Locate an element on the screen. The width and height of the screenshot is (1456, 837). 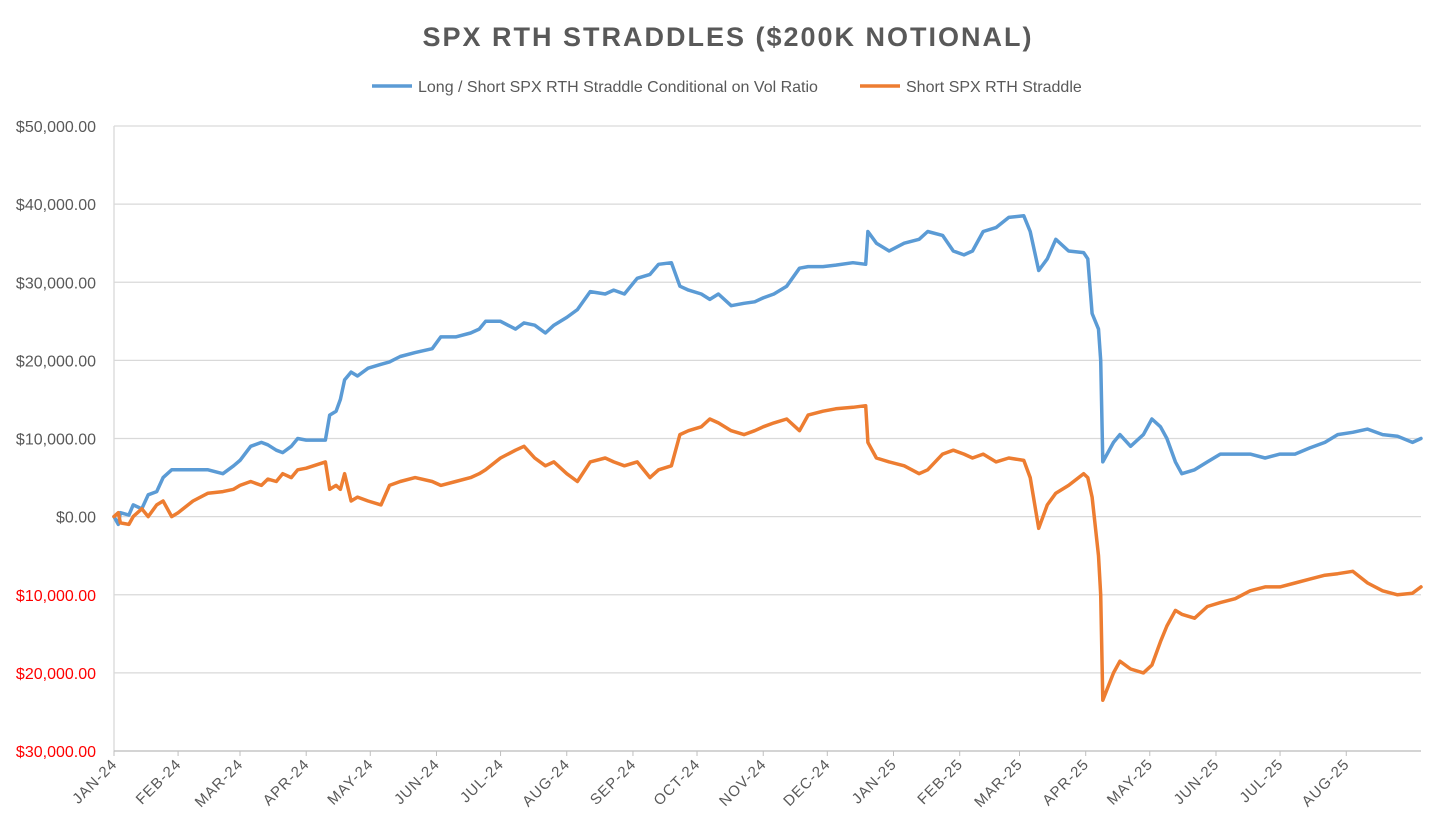
legend-item: Short SPX RTH Straddle is located at coordinates (971, 87).